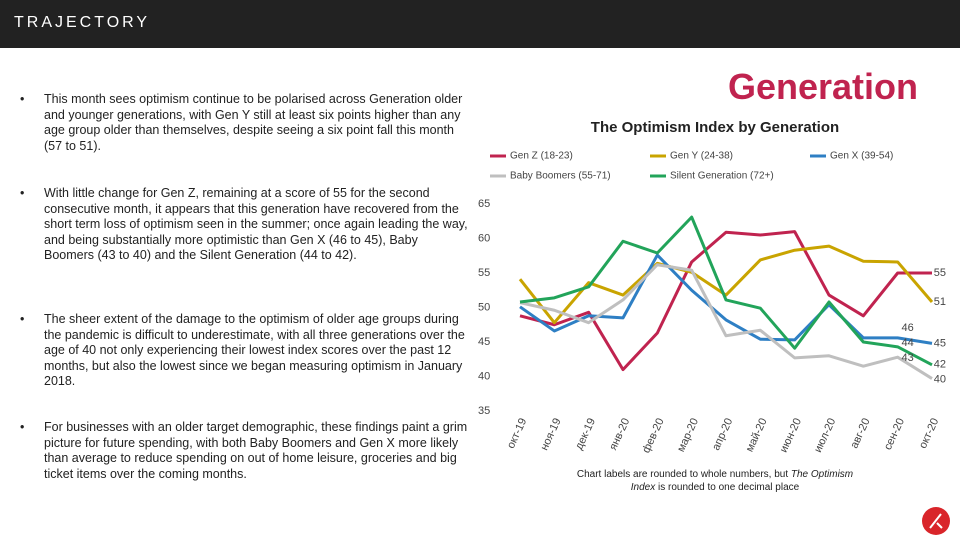  I want to click on data-label: 40, so click(940, 380).